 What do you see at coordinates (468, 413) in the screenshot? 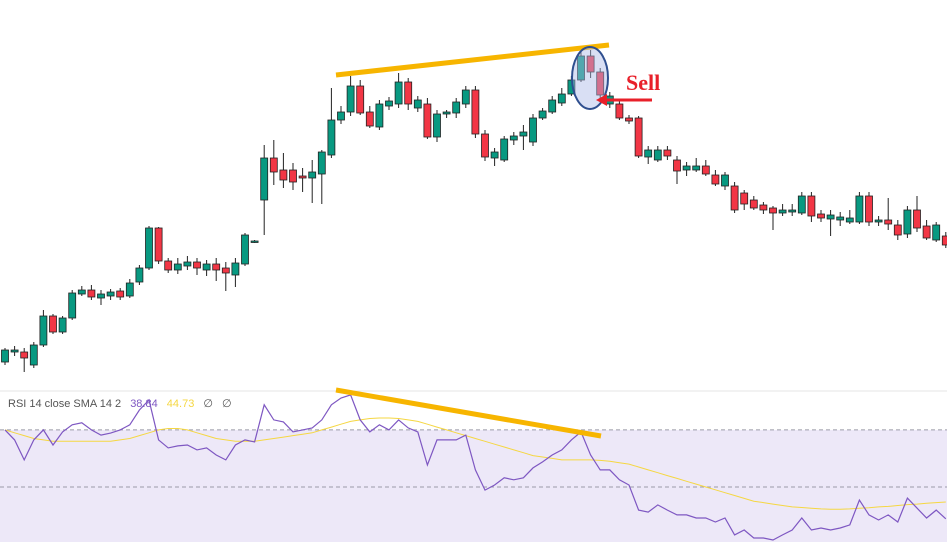
I see `rsi-trend-line` at bounding box center [468, 413].